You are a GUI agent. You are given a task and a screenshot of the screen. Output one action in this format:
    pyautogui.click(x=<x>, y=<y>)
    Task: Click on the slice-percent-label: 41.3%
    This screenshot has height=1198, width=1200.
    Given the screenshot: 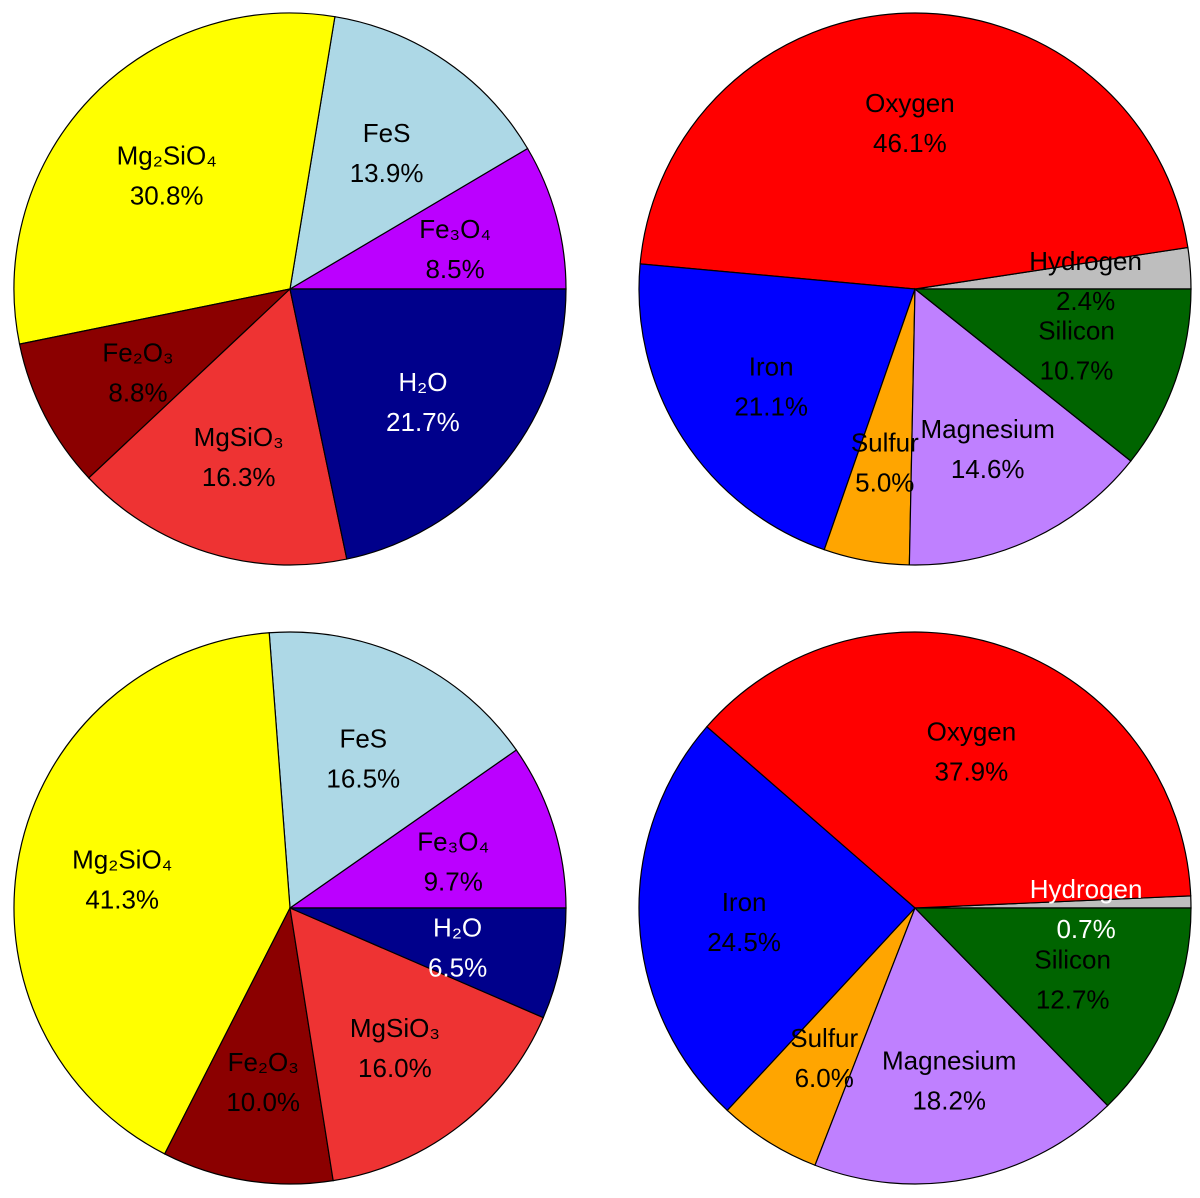 What is the action you would take?
    pyautogui.click(x=122, y=899)
    